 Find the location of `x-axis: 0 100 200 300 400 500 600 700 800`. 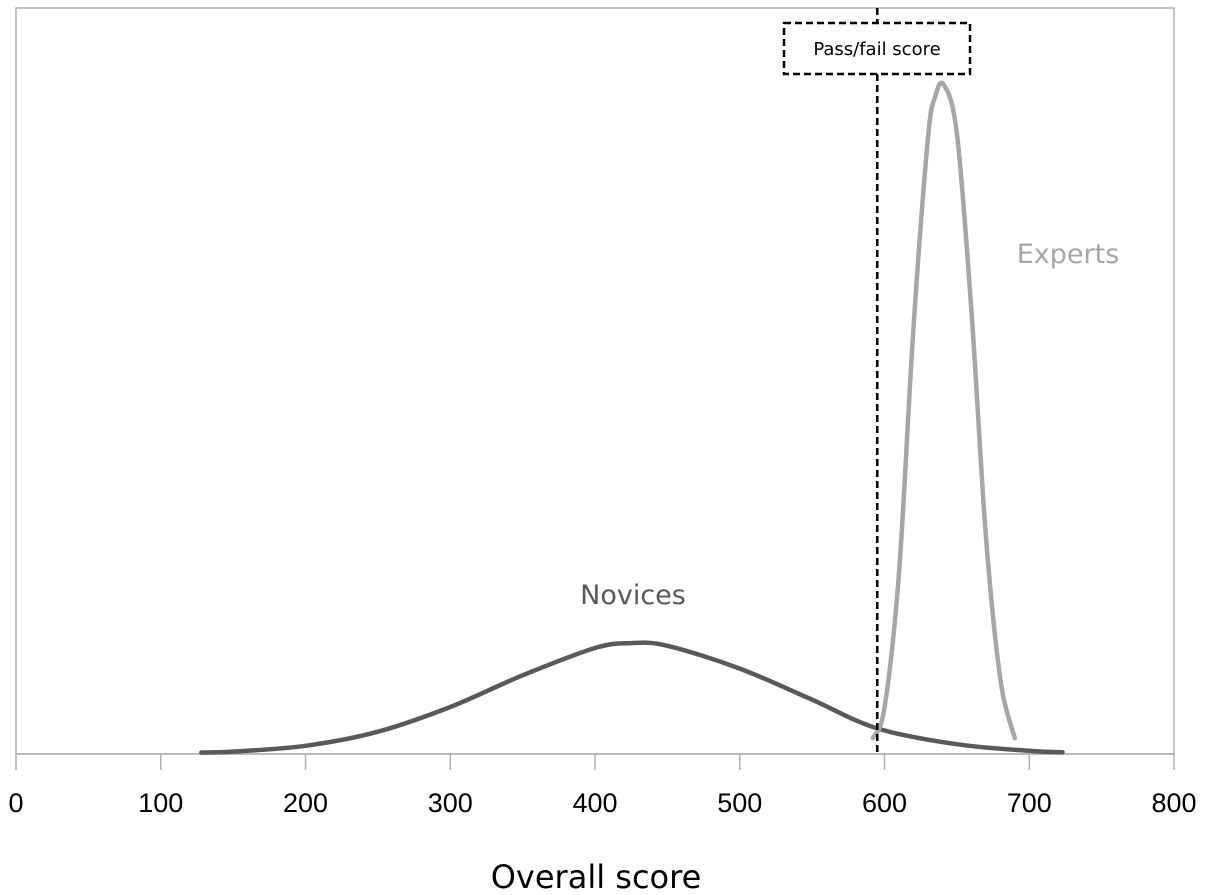

x-axis: 0 100 200 300 400 500 600 700 800 is located at coordinates (602, 785).